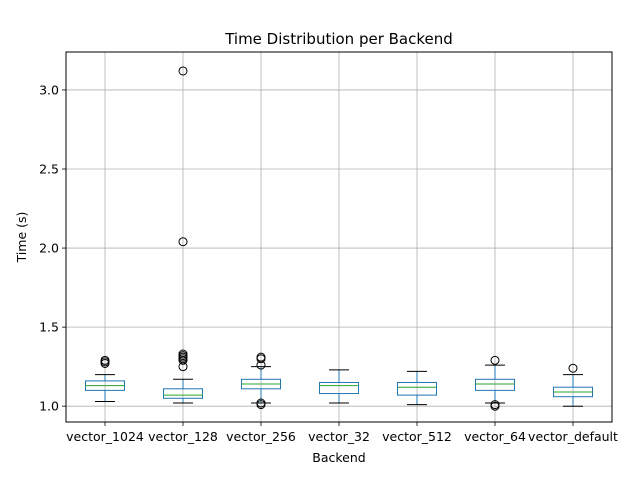 The width and height of the screenshot is (640, 480). Describe the element at coordinates (183, 436) in the screenshot. I see `x-tick-label: vector_128` at that location.